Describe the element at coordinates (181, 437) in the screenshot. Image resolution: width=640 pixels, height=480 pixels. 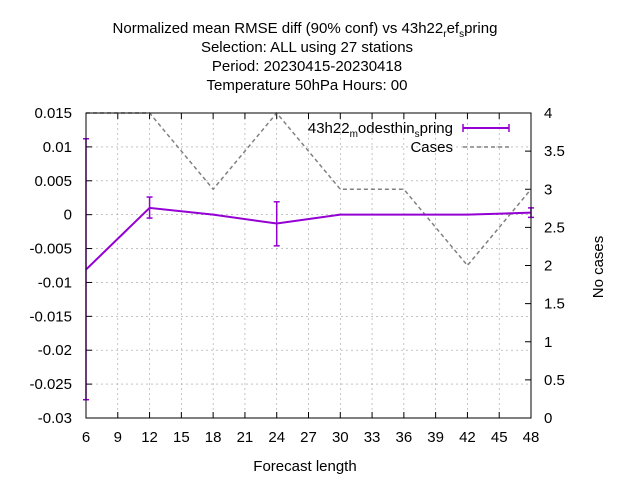
I see `x-tick-label: 15` at that location.